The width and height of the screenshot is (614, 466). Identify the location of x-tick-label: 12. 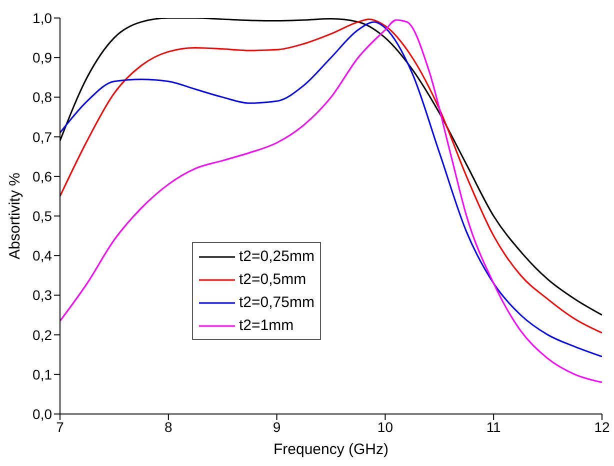
(602, 426).